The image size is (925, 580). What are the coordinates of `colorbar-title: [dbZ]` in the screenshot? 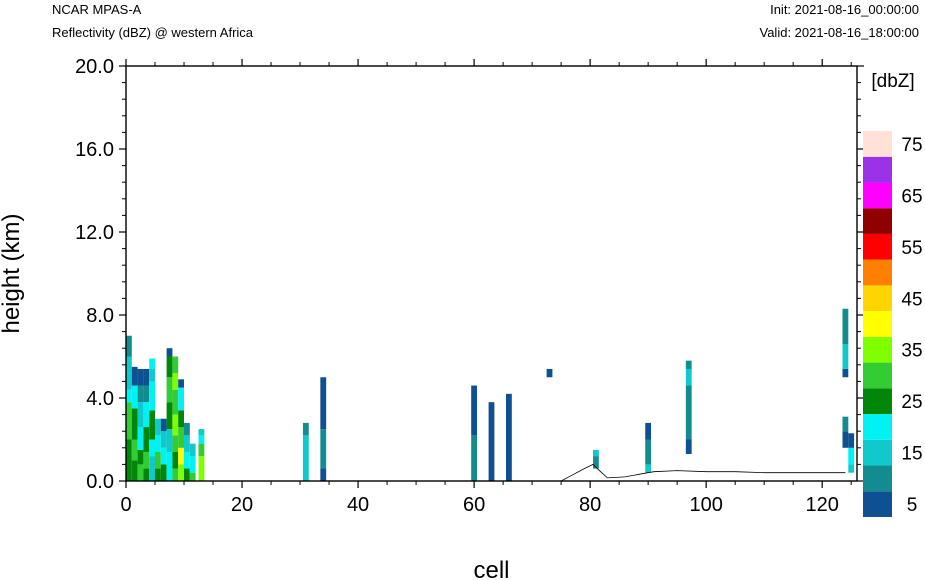 It's located at (892, 81).